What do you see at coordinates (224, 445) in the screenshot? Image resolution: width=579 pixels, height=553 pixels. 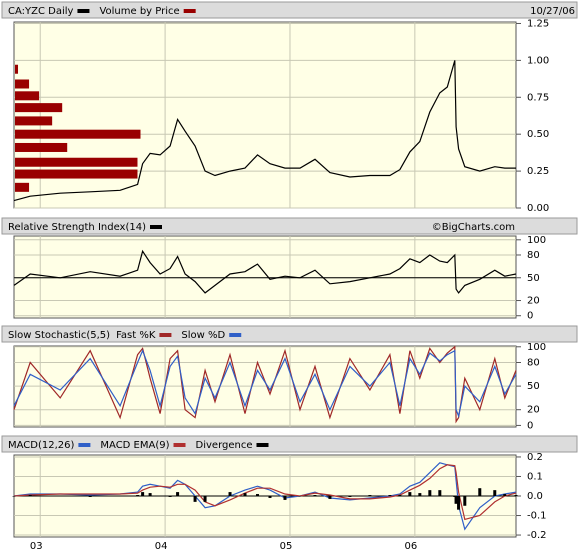 I see `legend-label: Divergence` at bounding box center [224, 445].